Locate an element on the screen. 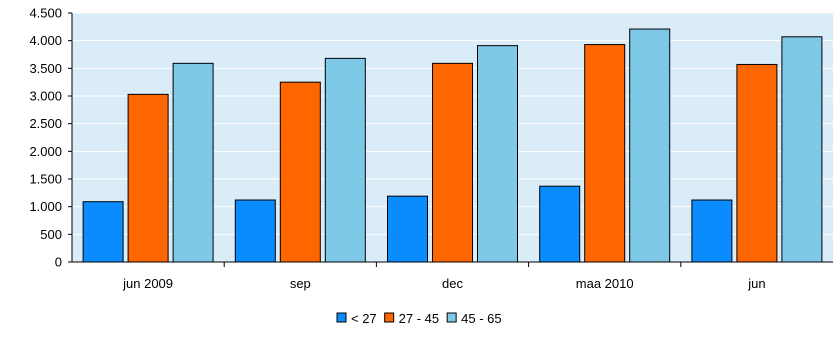 This screenshot has height=337, width=835. legend-label: < 27 is located at coordinates (364, 318).